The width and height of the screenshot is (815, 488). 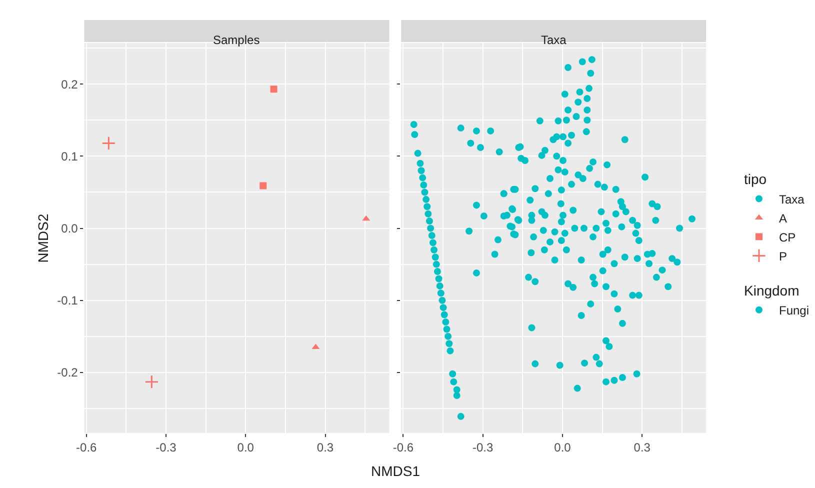 What do you see at coordinates (69, 84) in the screenshot?
I see `y-tick-label: 0.2` at bounding box center [69, 84].